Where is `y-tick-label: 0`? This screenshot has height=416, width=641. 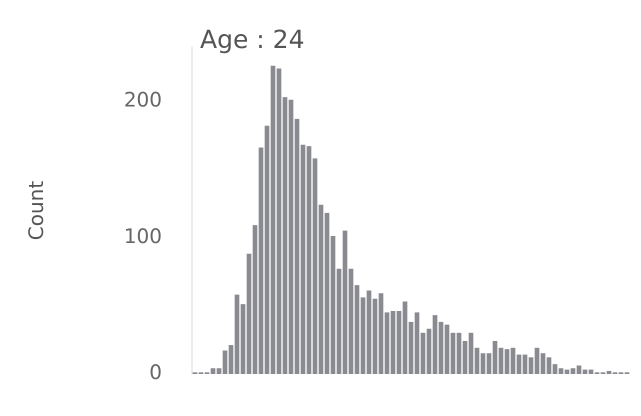 y-tick-label: 0 is located at coordinates (155, 372).